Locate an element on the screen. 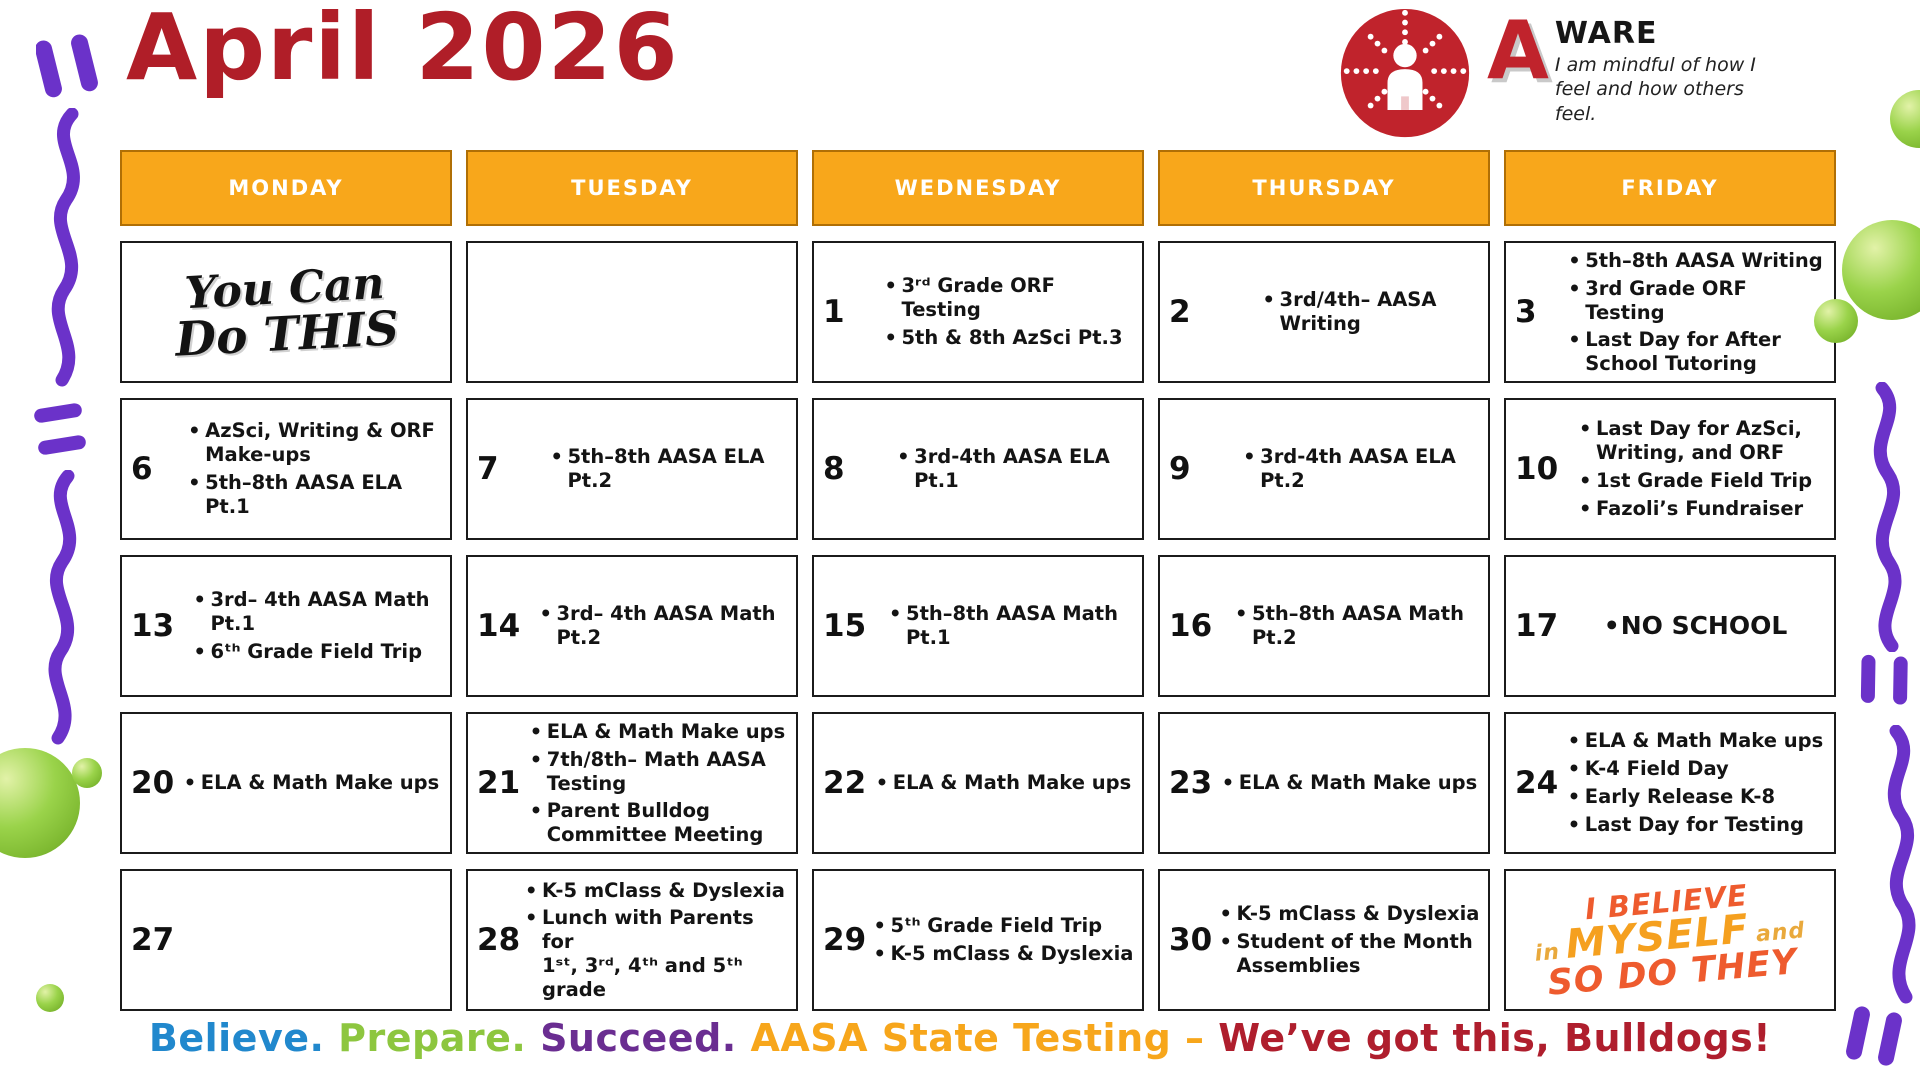  event-item: Student of the Month Assemblies is located at coordinates (1350, 954).